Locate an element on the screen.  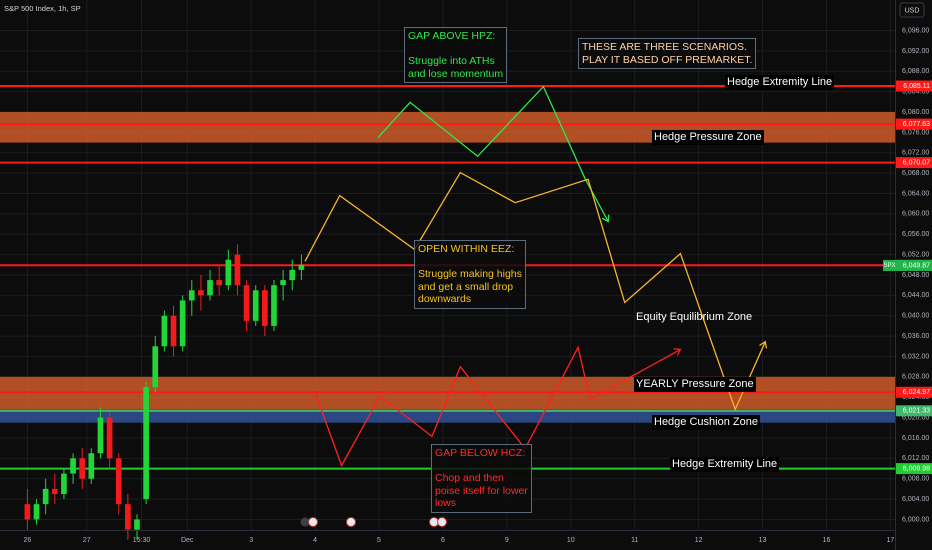
y-tick-label: 6,012.00 is located at coordinates (915, 458).